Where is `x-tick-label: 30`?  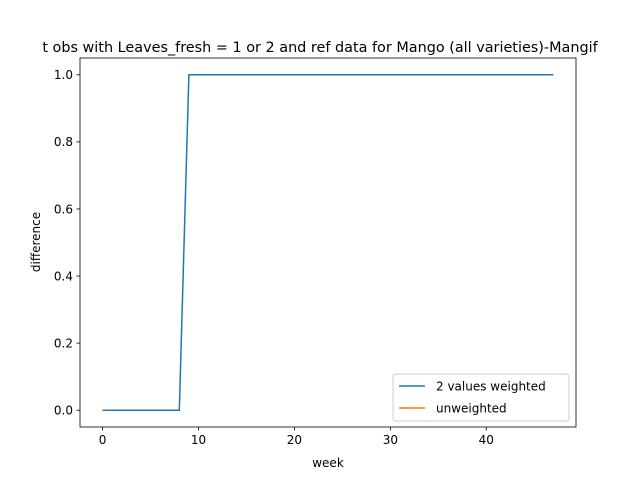
x-tick-label: 30 is located at coordinates (390, 440).